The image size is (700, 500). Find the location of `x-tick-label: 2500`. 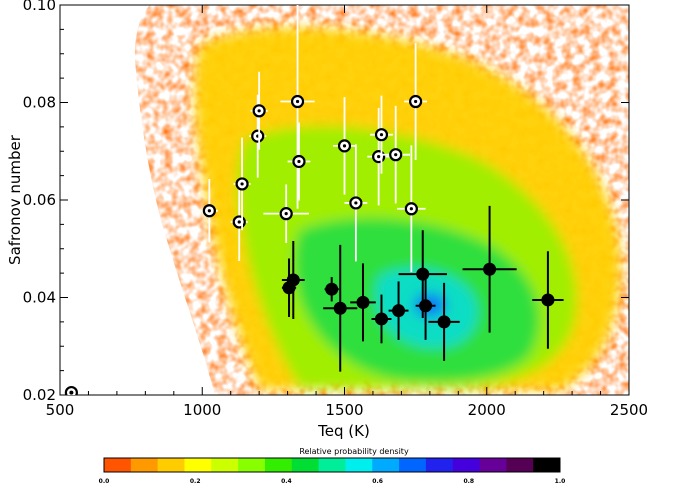

x-tick-label: 2500 is located at coordinates (629, 410).